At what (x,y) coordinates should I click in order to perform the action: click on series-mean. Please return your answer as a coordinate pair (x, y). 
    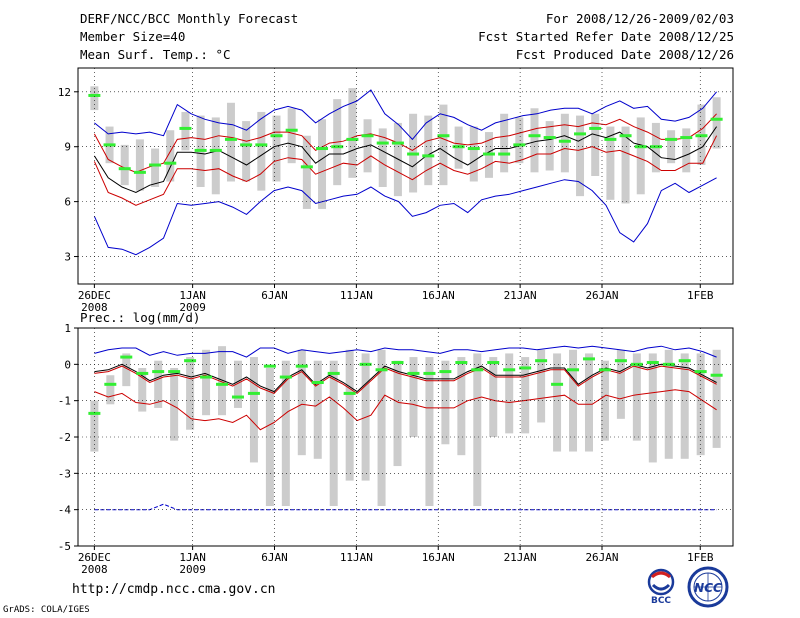
    Looking at the image, I should click on (405, 378).